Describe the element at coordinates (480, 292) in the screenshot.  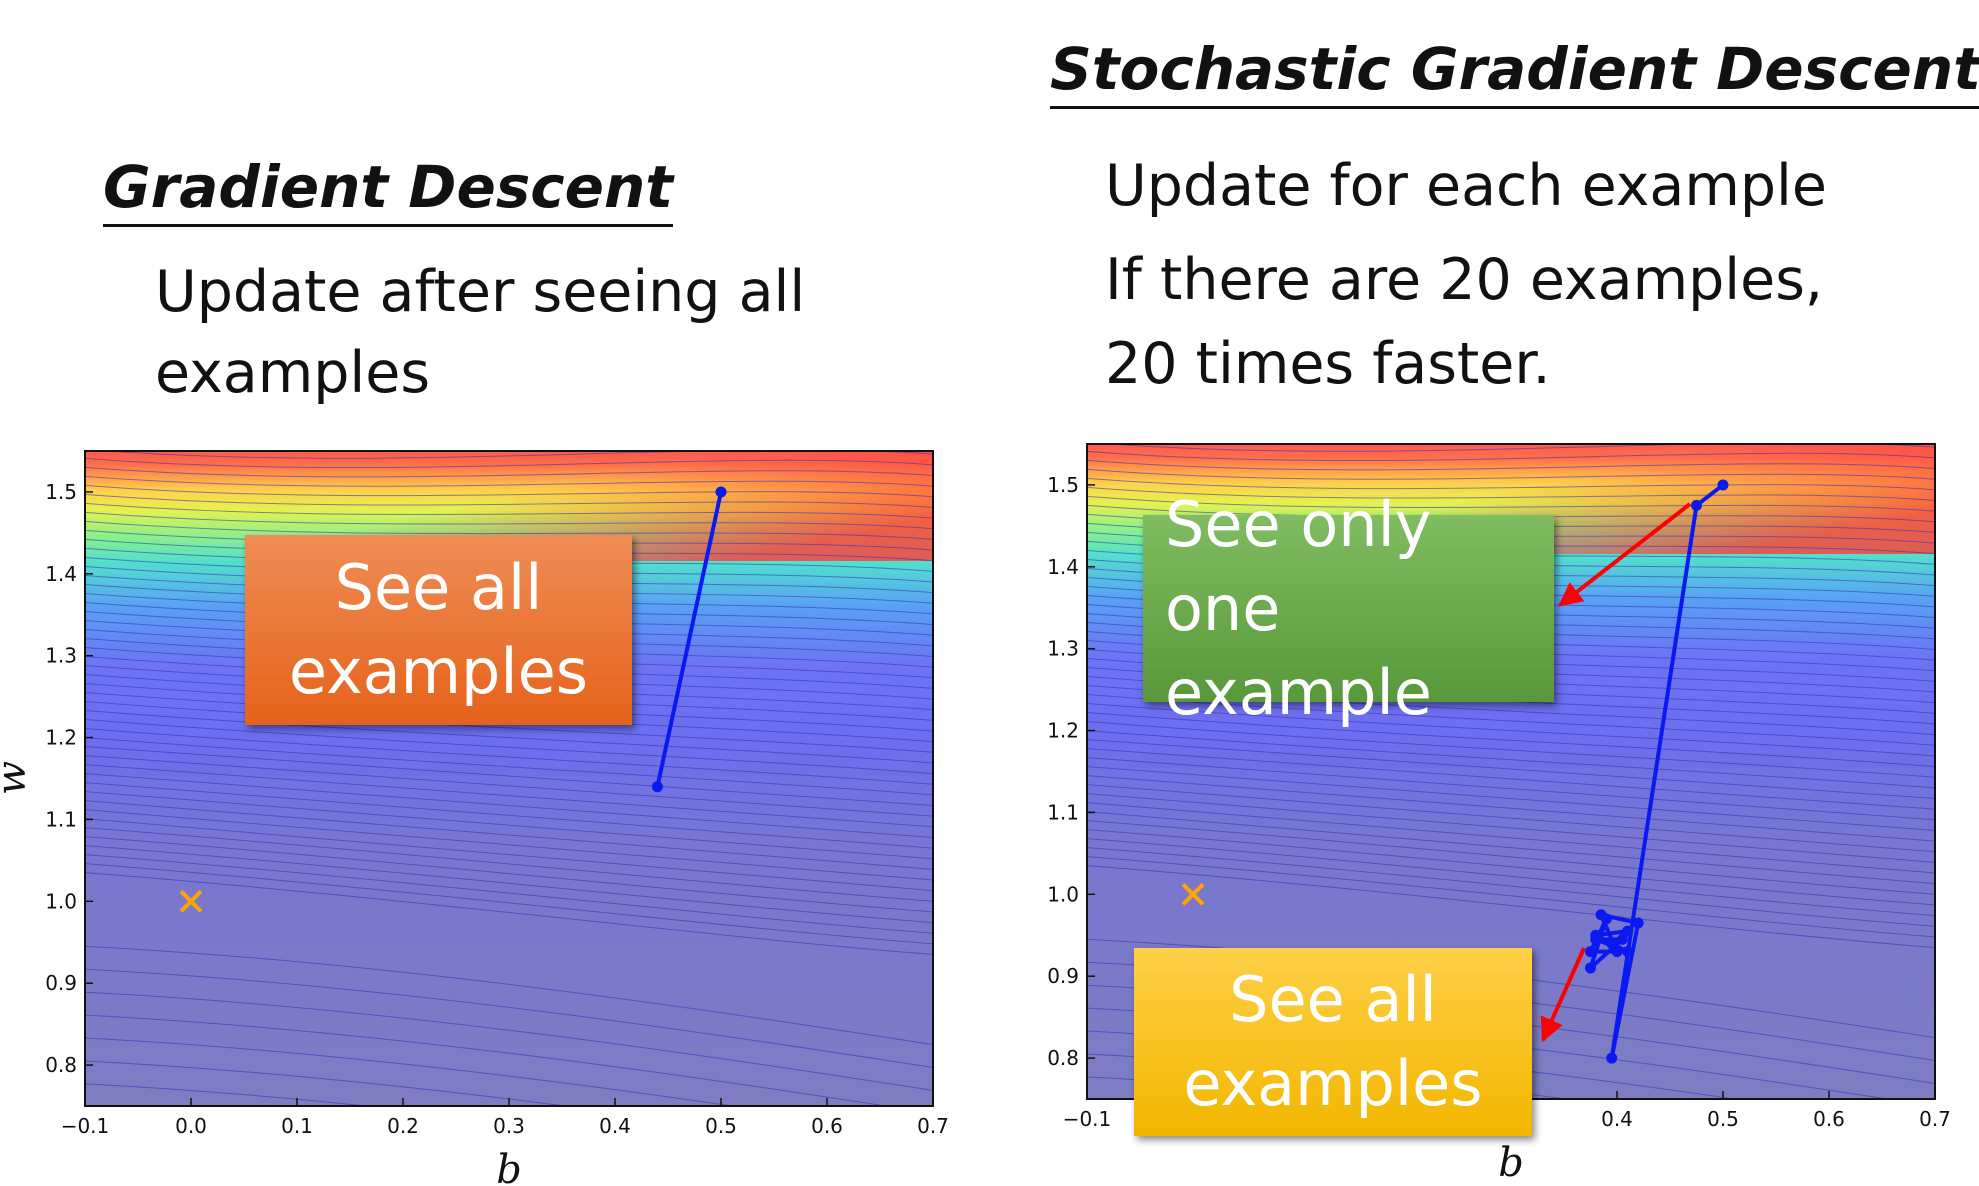
I see `gd-desc-line-1: Update after seeing all` at that location.